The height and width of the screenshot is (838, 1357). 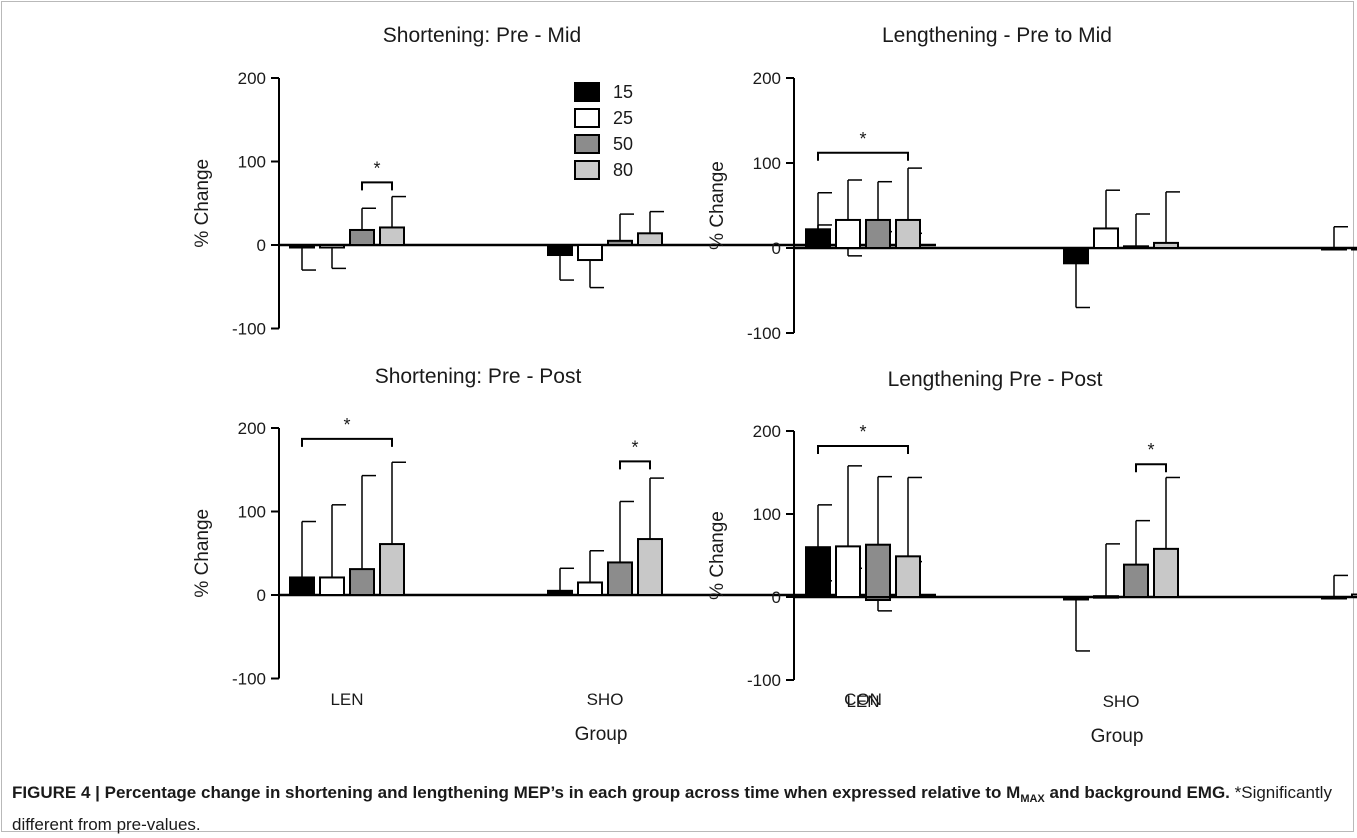 I want to click on chart-title: Lengthening Pre - Post, so click(x=995, y=379).